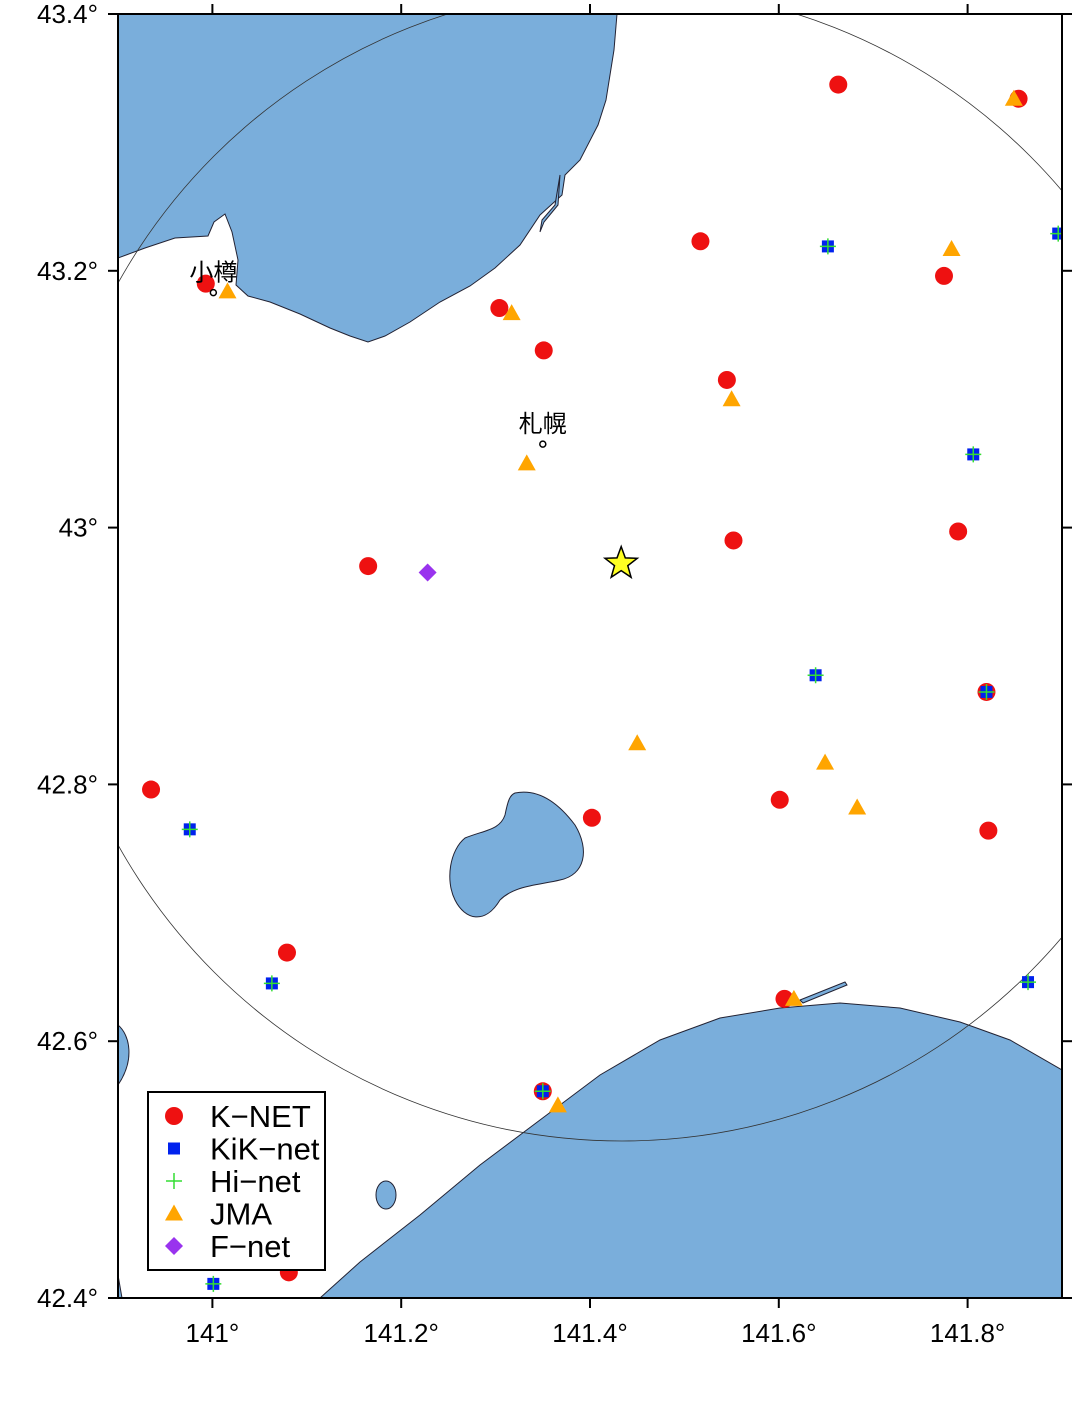 This screenshot has width=1075, height=1422. What do you see at coordinates (368, 178) in the screenshot?
I see `bay` at bounding box center [368, 178].